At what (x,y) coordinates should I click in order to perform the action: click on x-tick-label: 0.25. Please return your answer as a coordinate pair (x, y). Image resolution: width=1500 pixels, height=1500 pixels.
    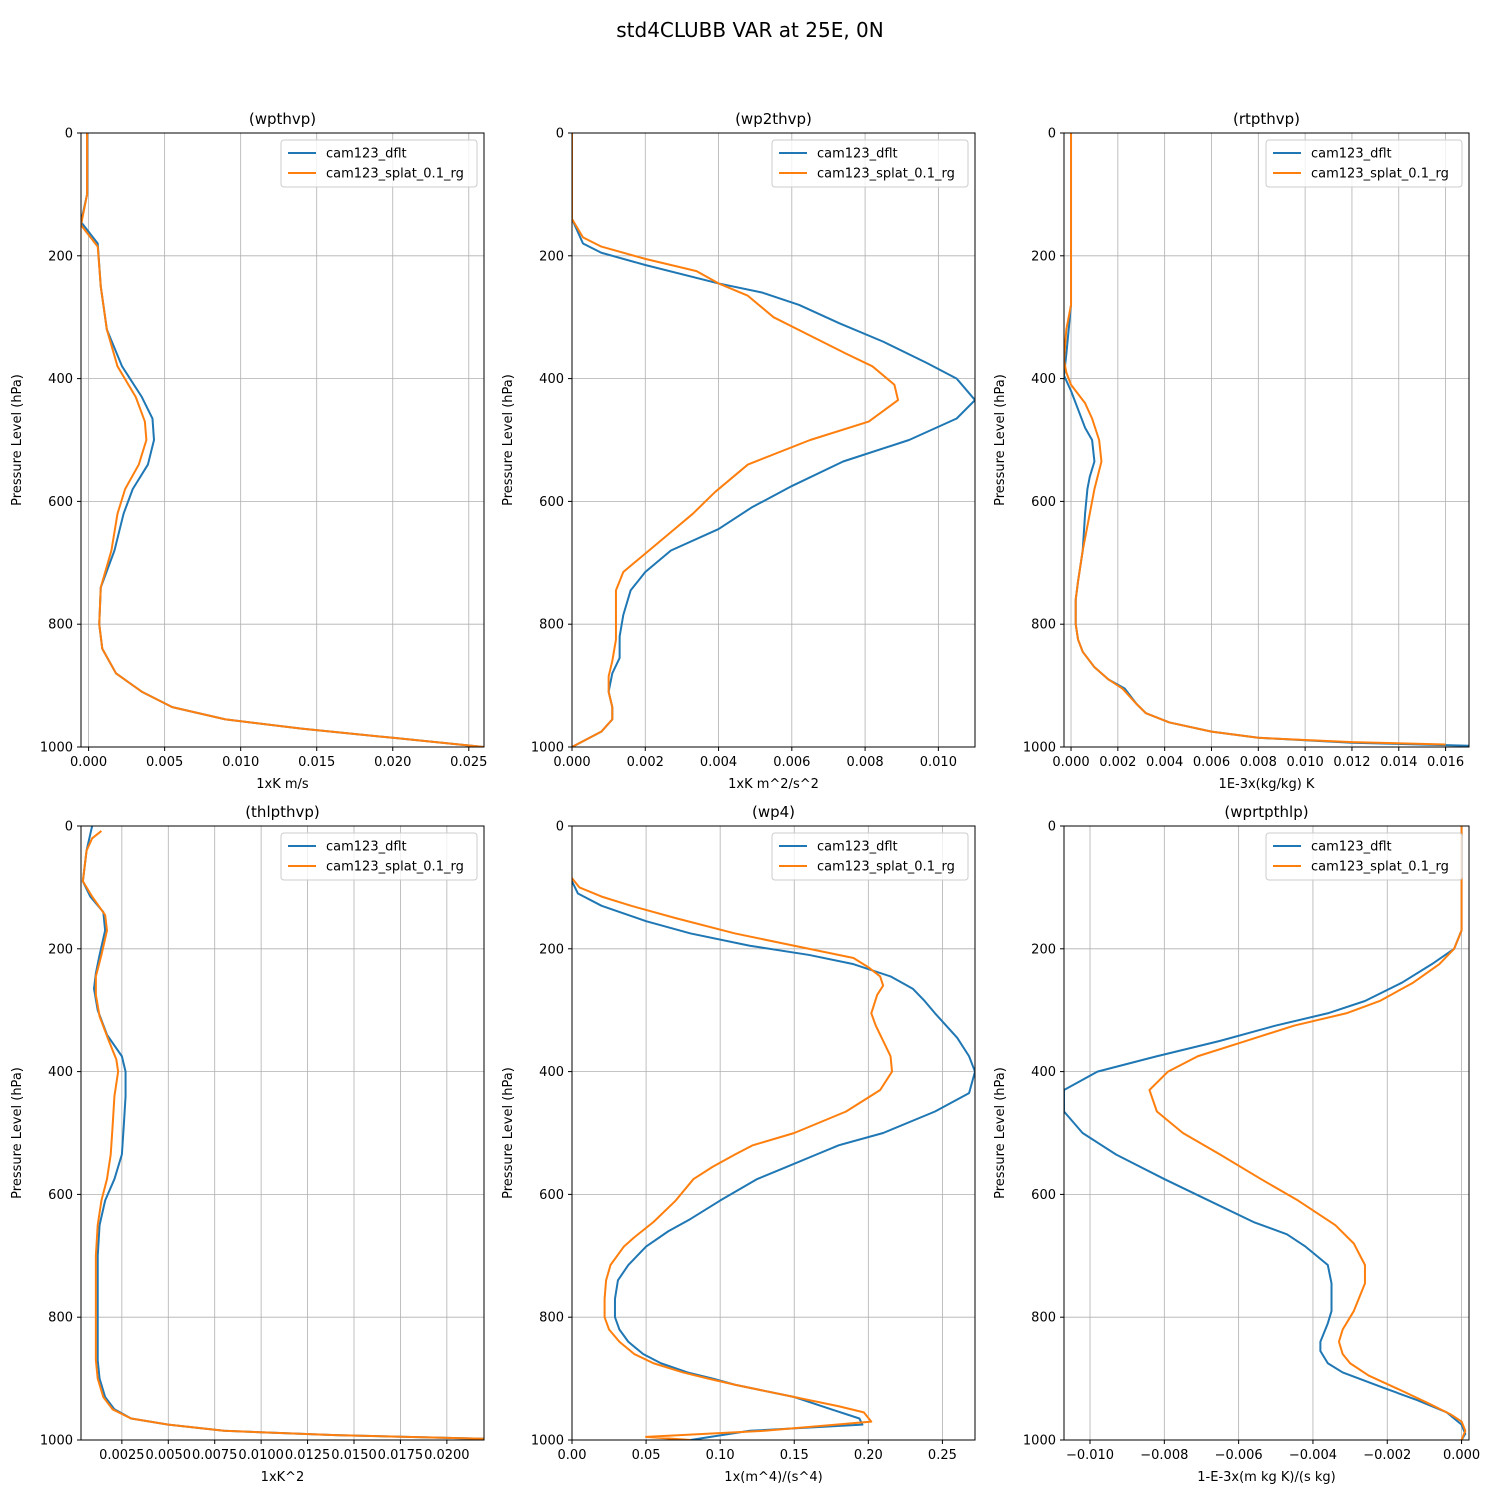
    Looking at the image, I should click on (942, 1455).